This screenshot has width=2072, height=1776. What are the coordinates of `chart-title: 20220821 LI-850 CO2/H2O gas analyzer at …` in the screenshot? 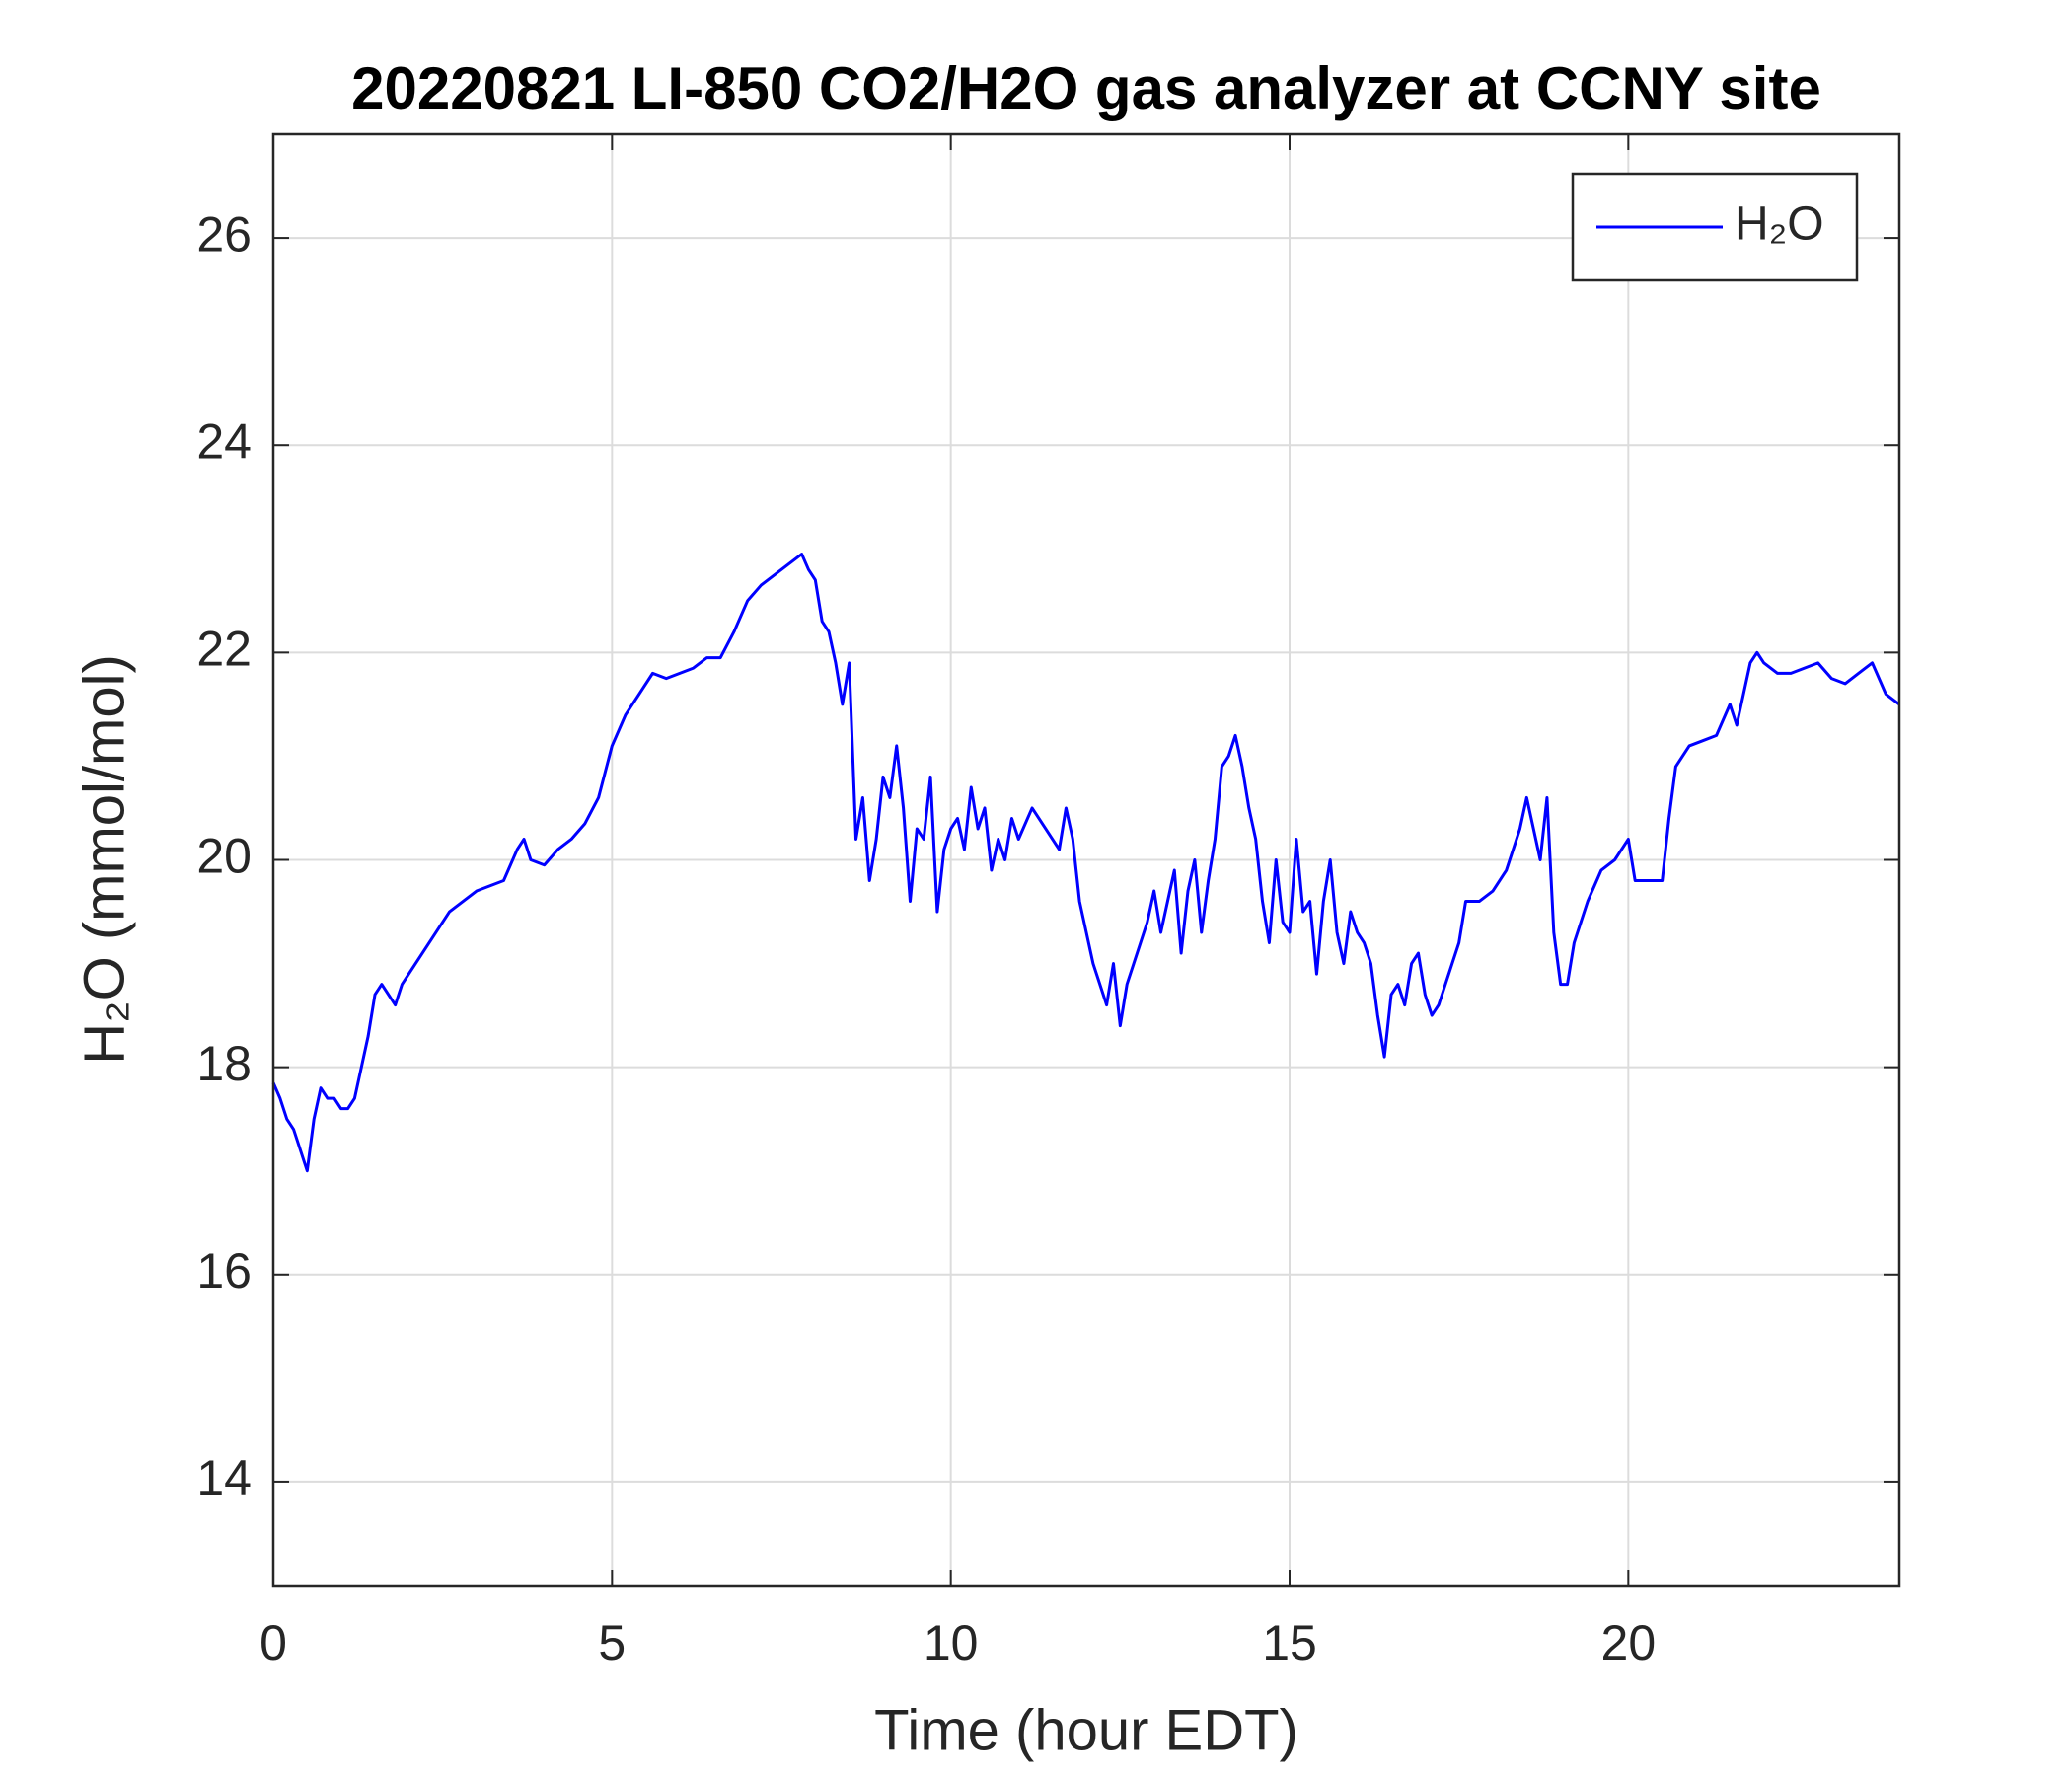 It's located at (1086, 88).